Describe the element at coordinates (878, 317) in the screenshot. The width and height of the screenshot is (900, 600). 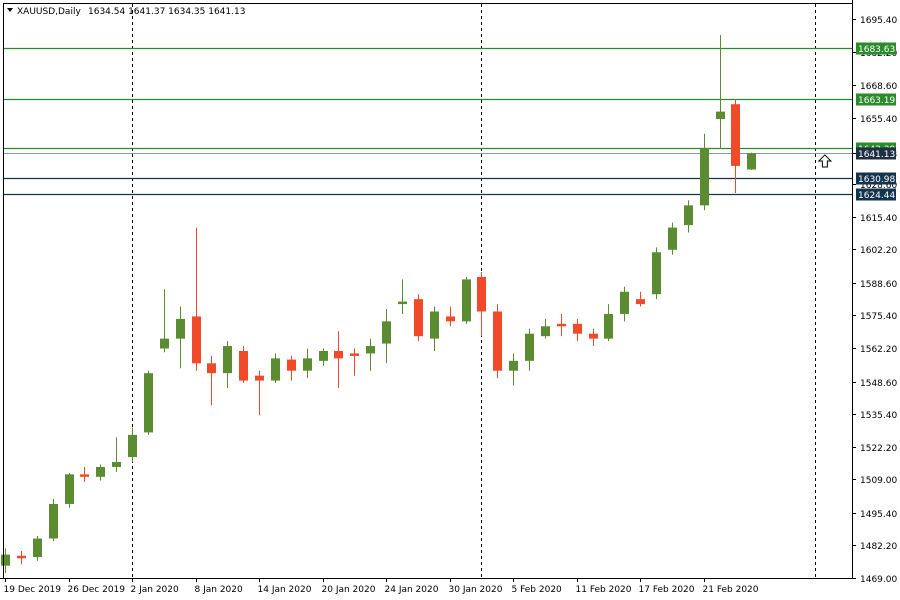
I see `y-tick-label: 1575.40` at that location.